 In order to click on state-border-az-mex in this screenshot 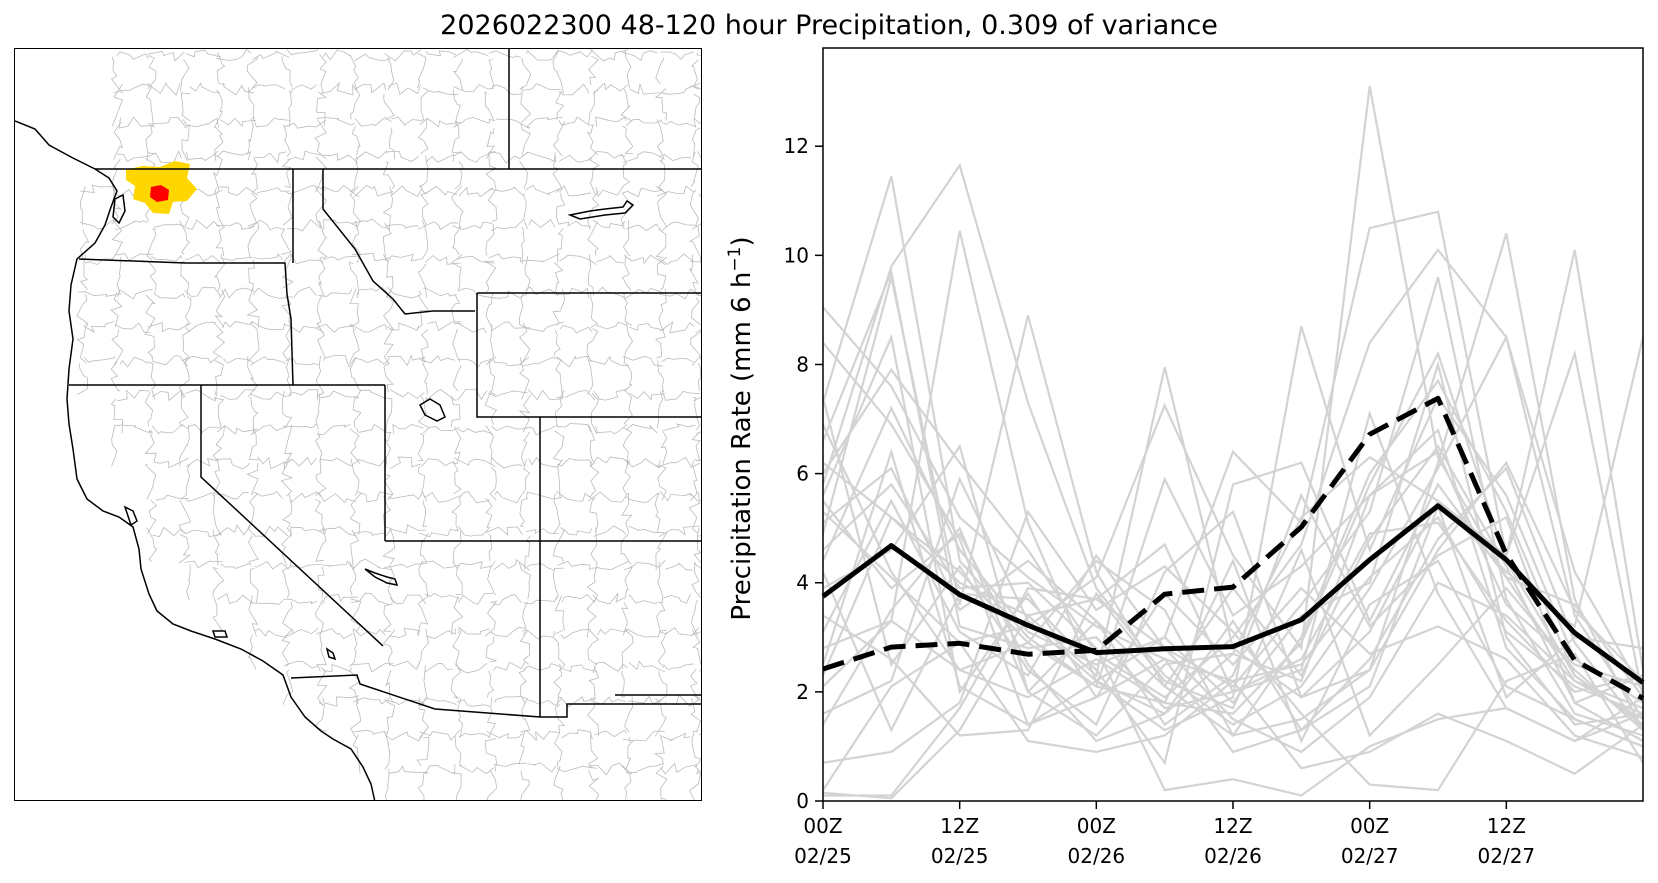, I will do `click(495, 696)`.